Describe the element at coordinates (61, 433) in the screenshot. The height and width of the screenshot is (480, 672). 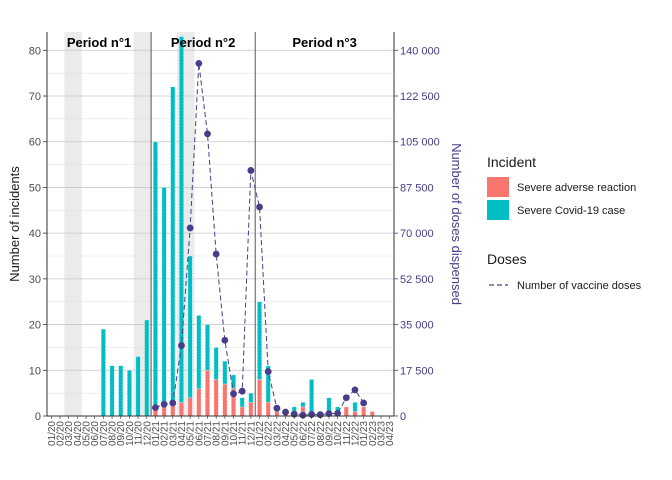
I see `x-tick-label: 02/20` at that location.